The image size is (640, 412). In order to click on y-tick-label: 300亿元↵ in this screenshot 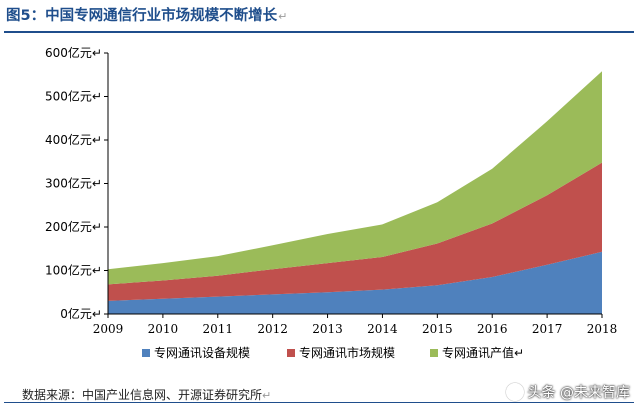, I will do `click(73, 183)`.